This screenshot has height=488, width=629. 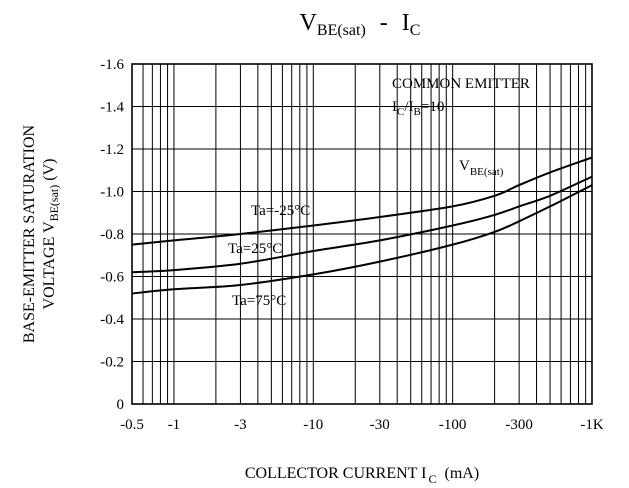 I want to click on x-tick-label: -10, so click(x=313, y=425).